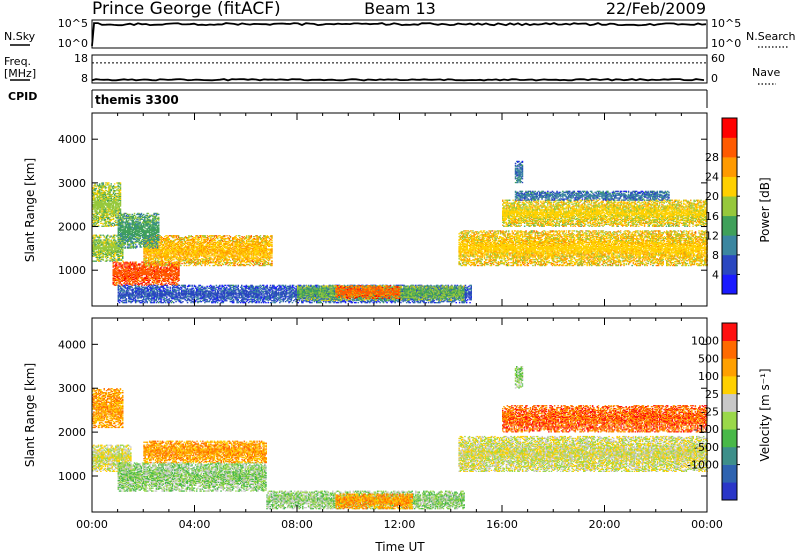 This screenshot has width=800, height=554. What do you see at coordinates (20, 73) in the screenshot?
I see `freq-label-line2: [MHz]` at bounding box center [20, 73].